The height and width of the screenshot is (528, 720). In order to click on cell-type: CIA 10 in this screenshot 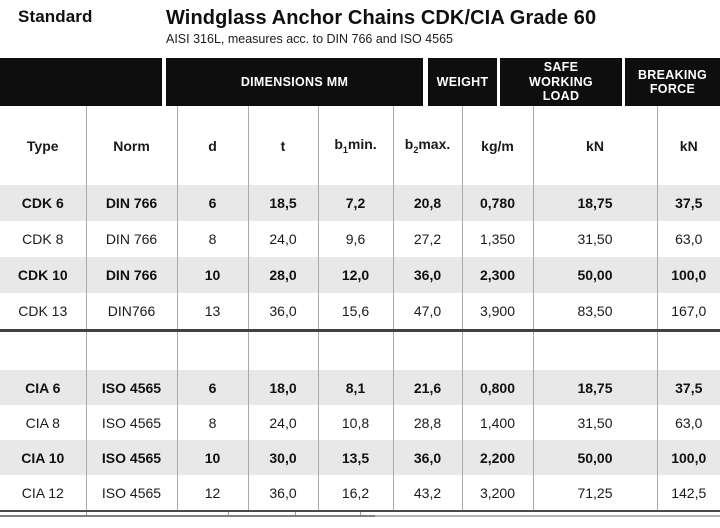, I will do `click(43, 457)`.